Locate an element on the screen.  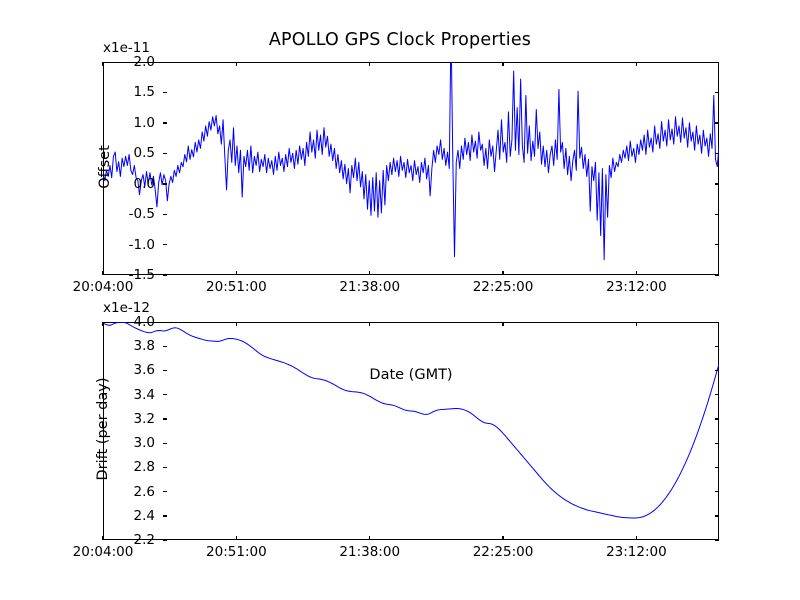
offset-xtick-label: 22:25:00 is located at coordinates (503, 287).